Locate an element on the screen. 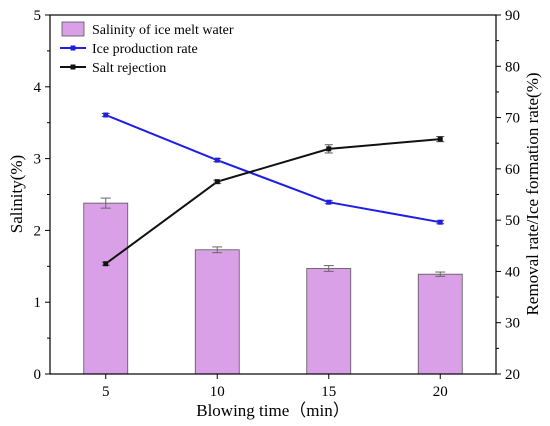 This screenshot has height=426, width=550. y-left-tick-label: 0 is located at coordinates (38, 375).